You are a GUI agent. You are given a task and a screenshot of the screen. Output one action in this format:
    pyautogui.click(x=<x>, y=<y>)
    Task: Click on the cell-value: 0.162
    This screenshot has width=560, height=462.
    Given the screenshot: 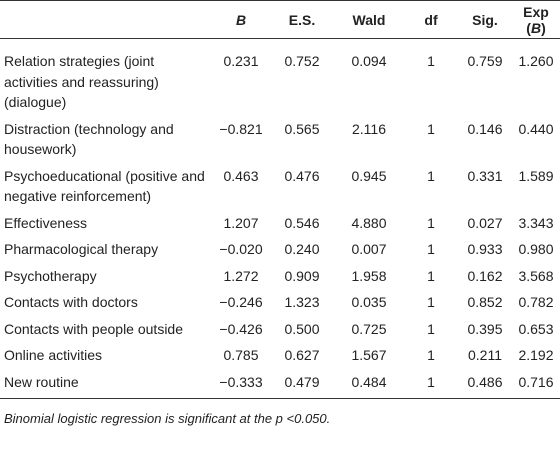 What is the action you would take?
    pyautogui.click(x=485, y=275)
    